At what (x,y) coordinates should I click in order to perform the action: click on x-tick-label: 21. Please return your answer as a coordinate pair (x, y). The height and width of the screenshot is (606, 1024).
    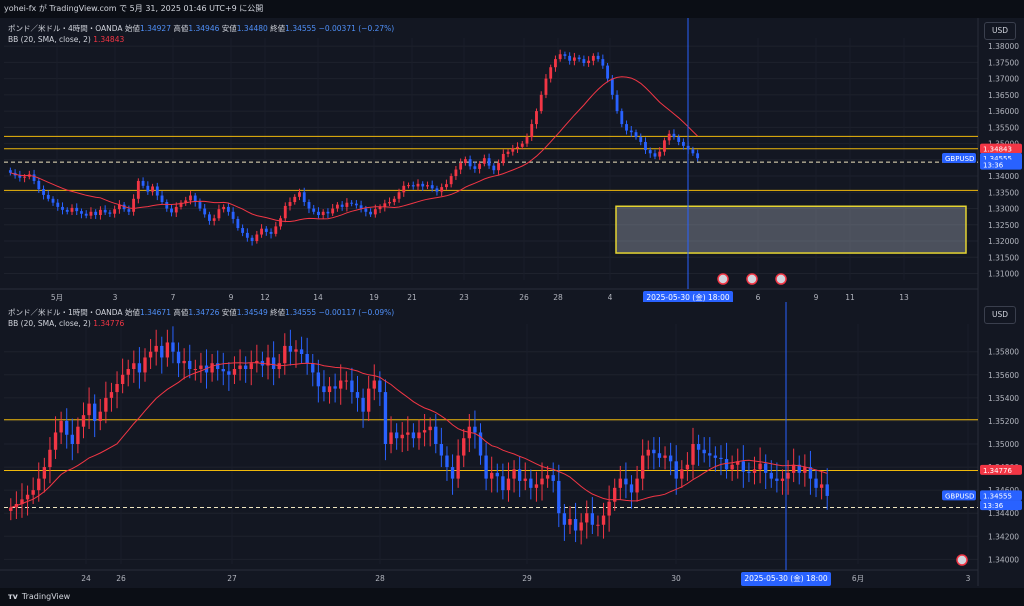
    Looking at the image, I should click on (412, 297).